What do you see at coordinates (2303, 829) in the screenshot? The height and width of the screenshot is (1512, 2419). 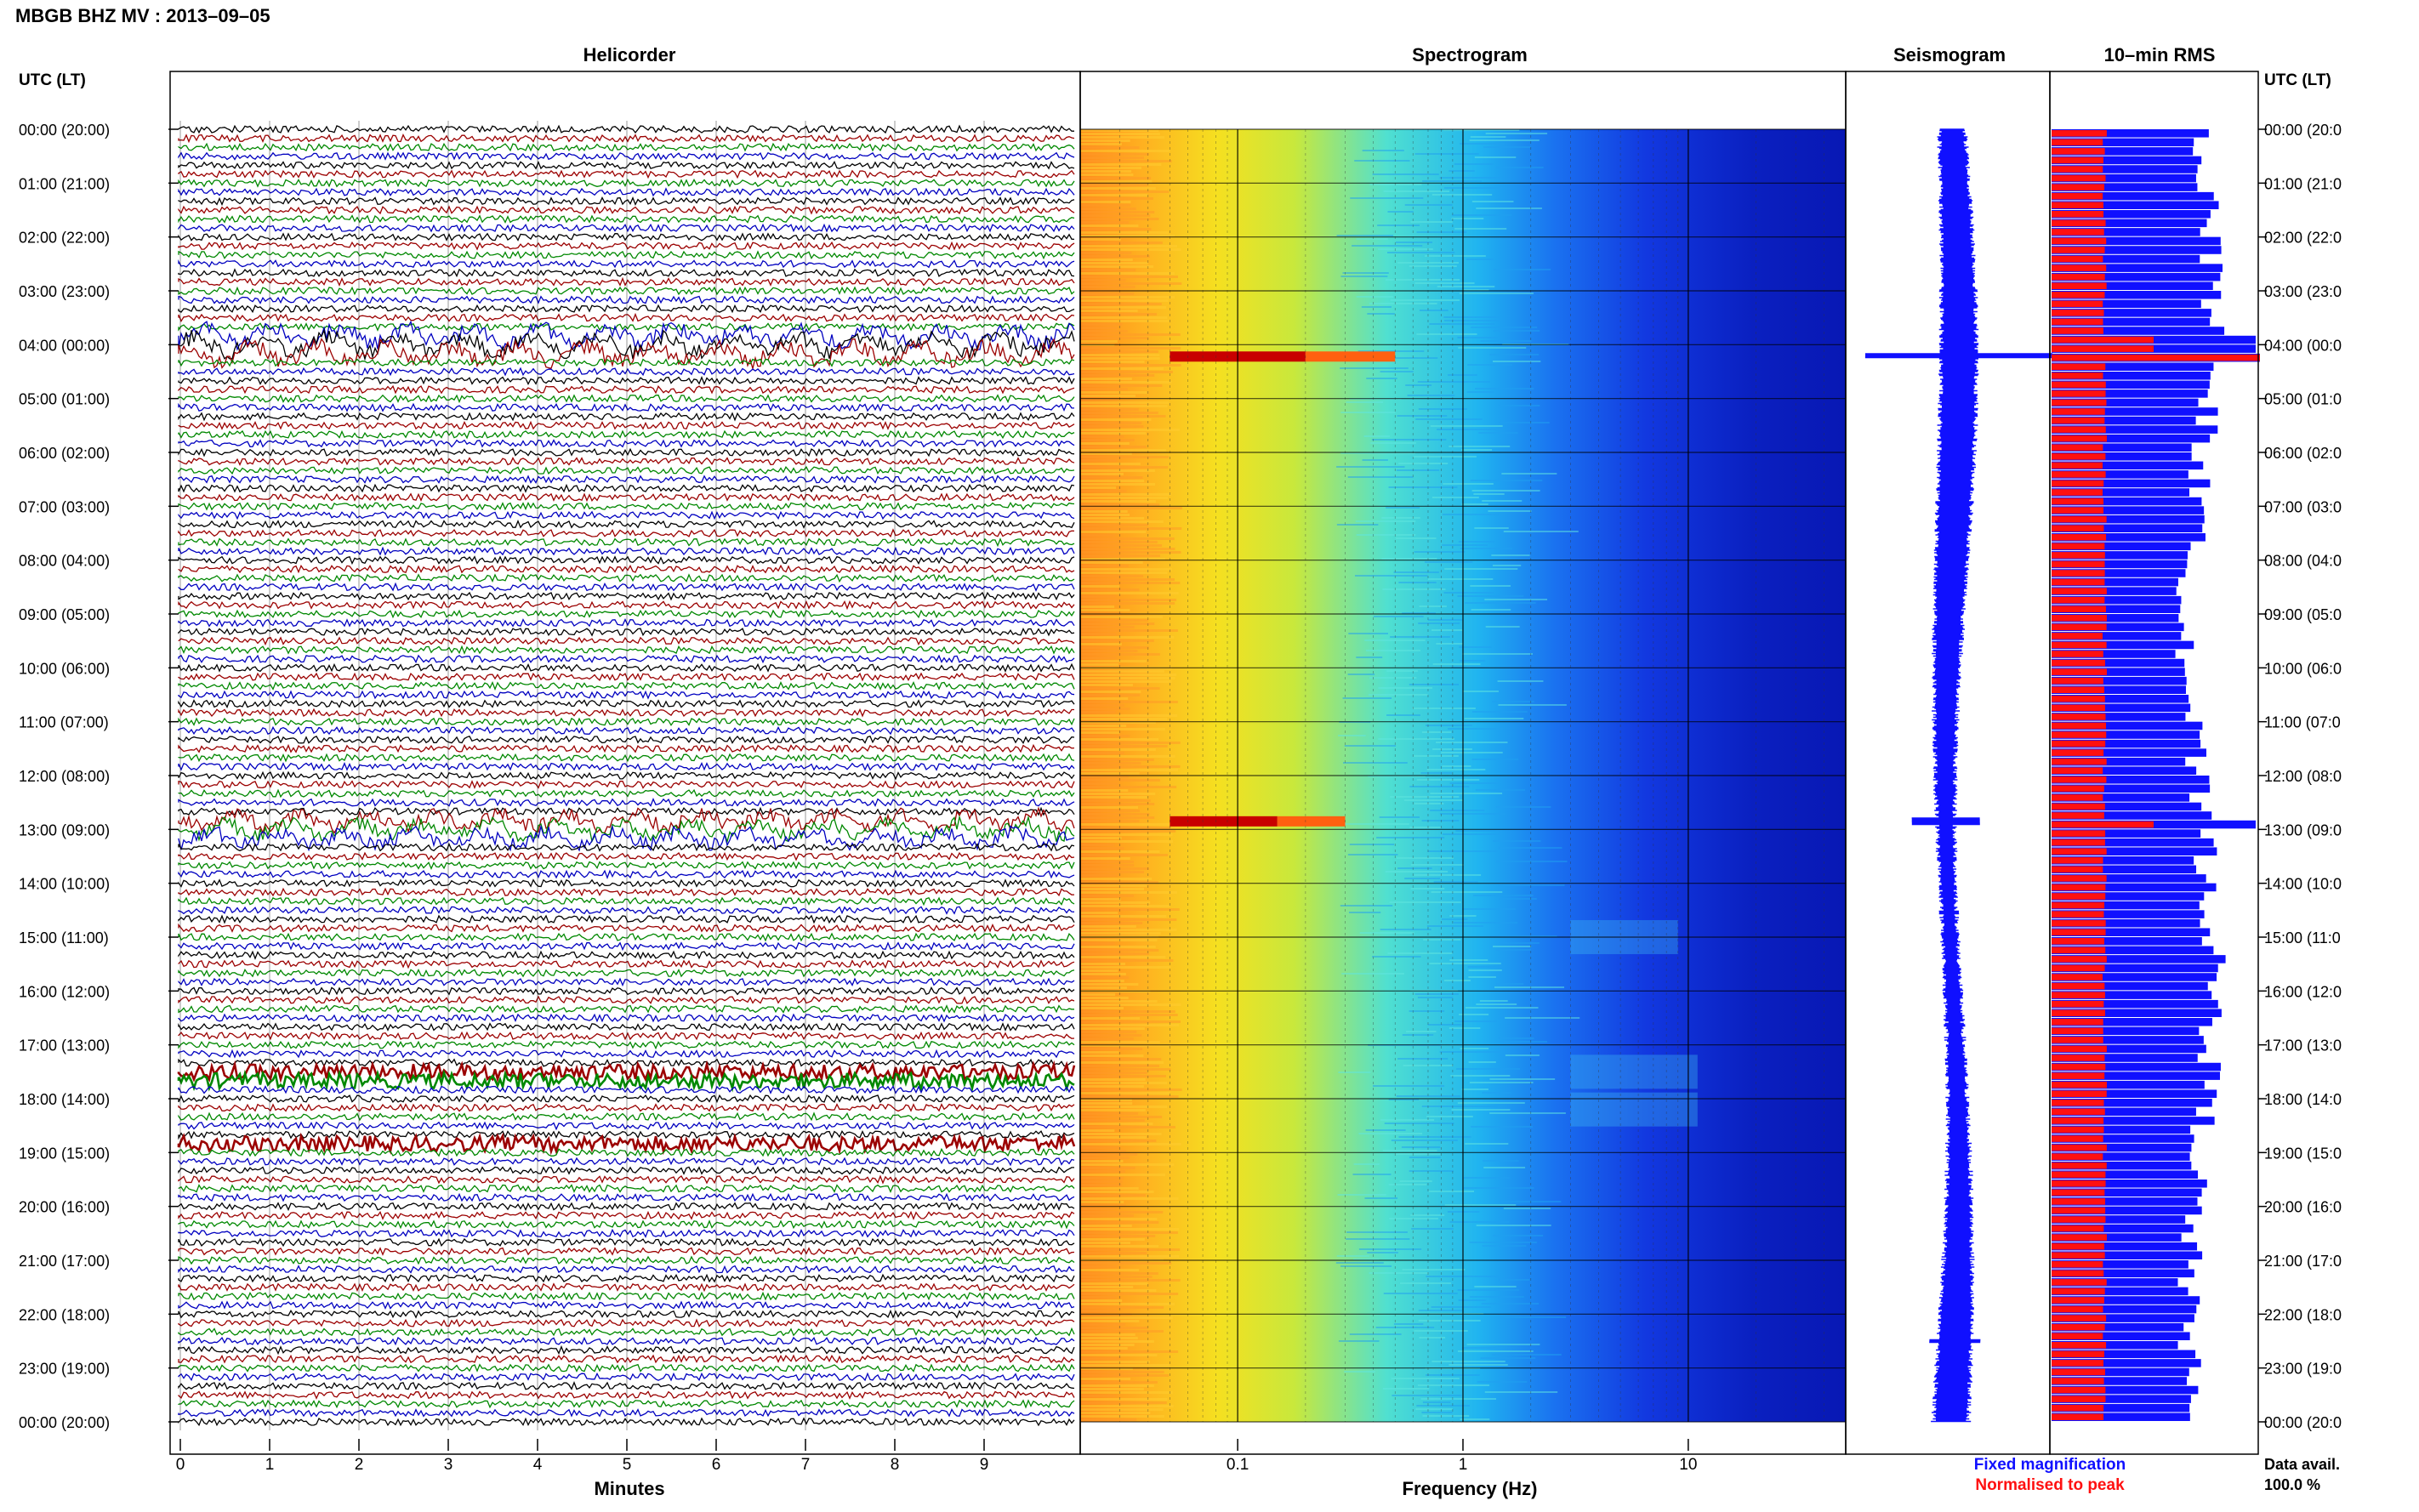 I see `time-label-right: 13:00 (09:0` at bounding box center [2303, 829].